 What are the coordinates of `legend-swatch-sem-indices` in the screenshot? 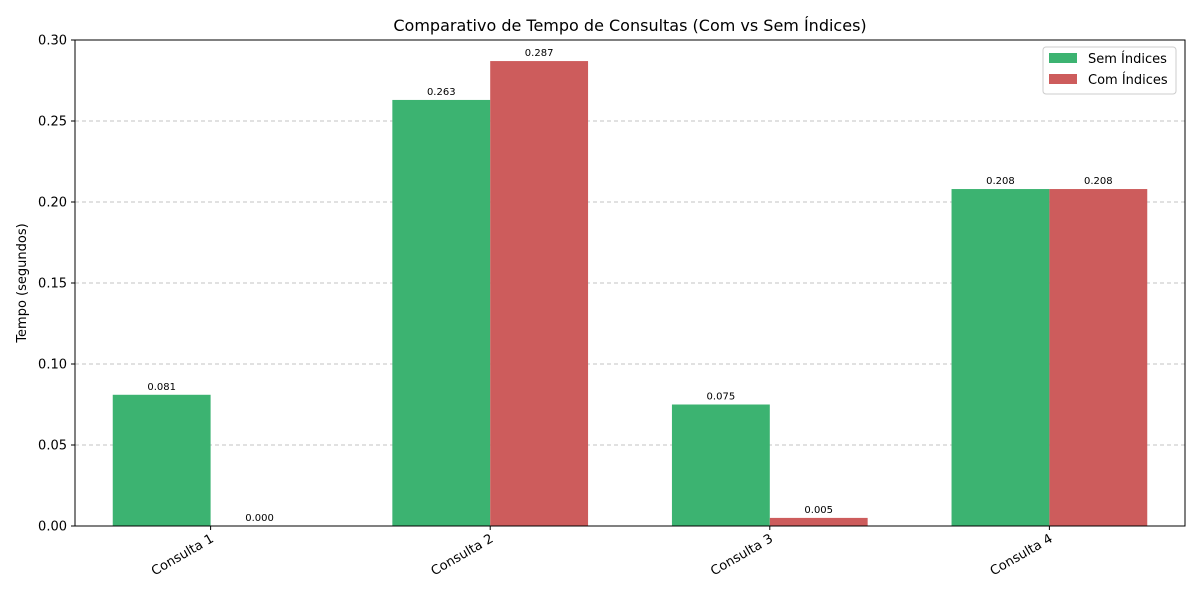 It's located at (1063, 58).